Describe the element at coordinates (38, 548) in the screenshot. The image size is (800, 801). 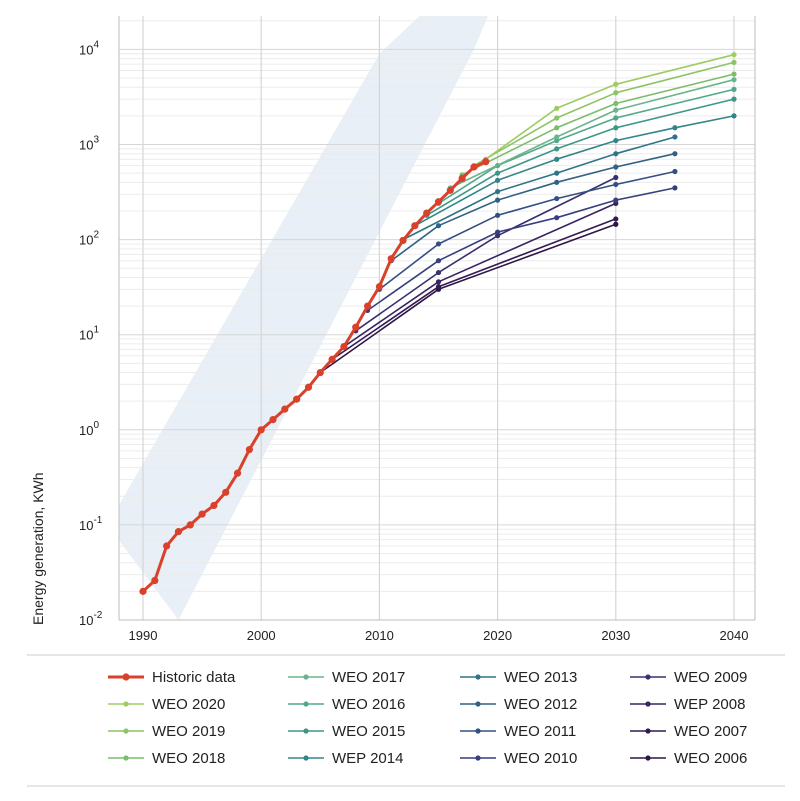
I see `y-axis-title: Energy generation, KWh` at that location.